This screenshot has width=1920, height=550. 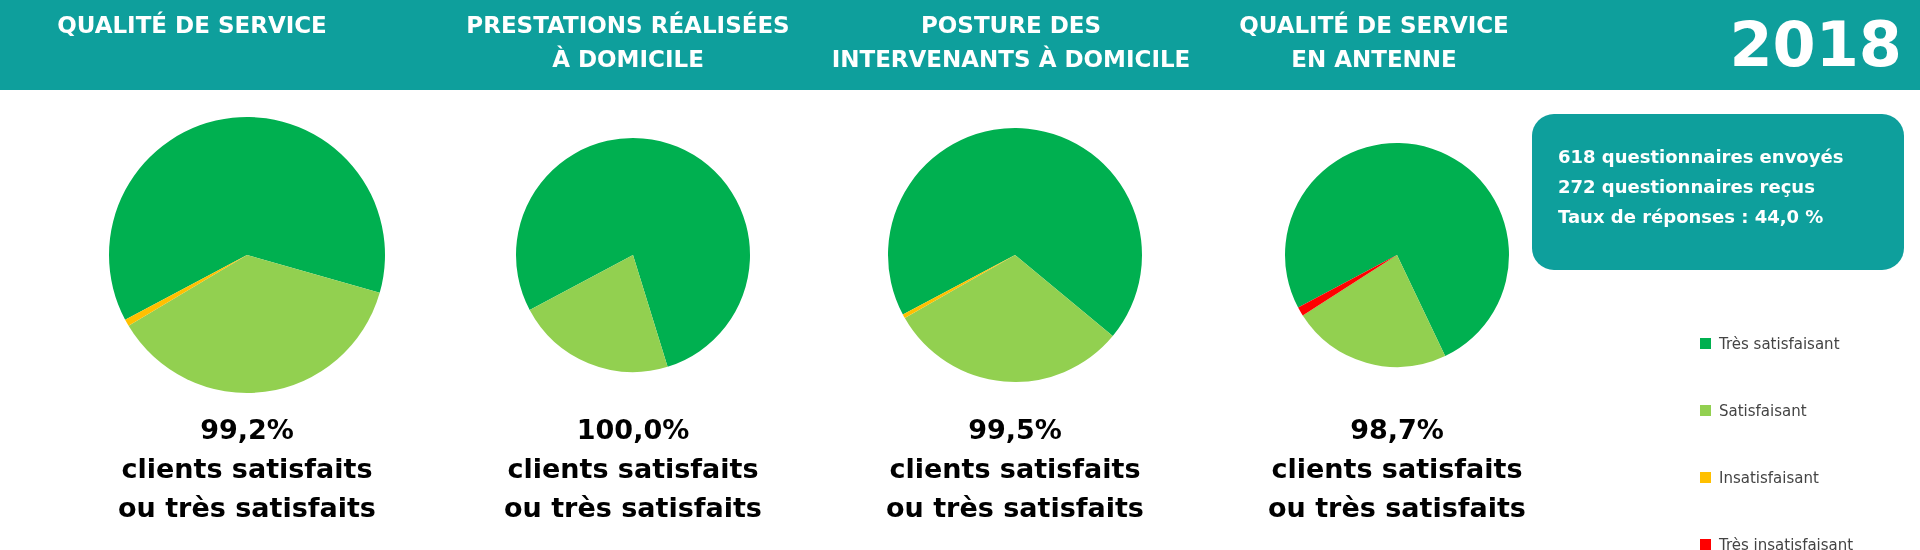 What do you see at coordinates (633, 469) in the screenshot?
I see `text: 100,0% clients satisfaits ou très satisfaits` at bounding box center [633, 469].